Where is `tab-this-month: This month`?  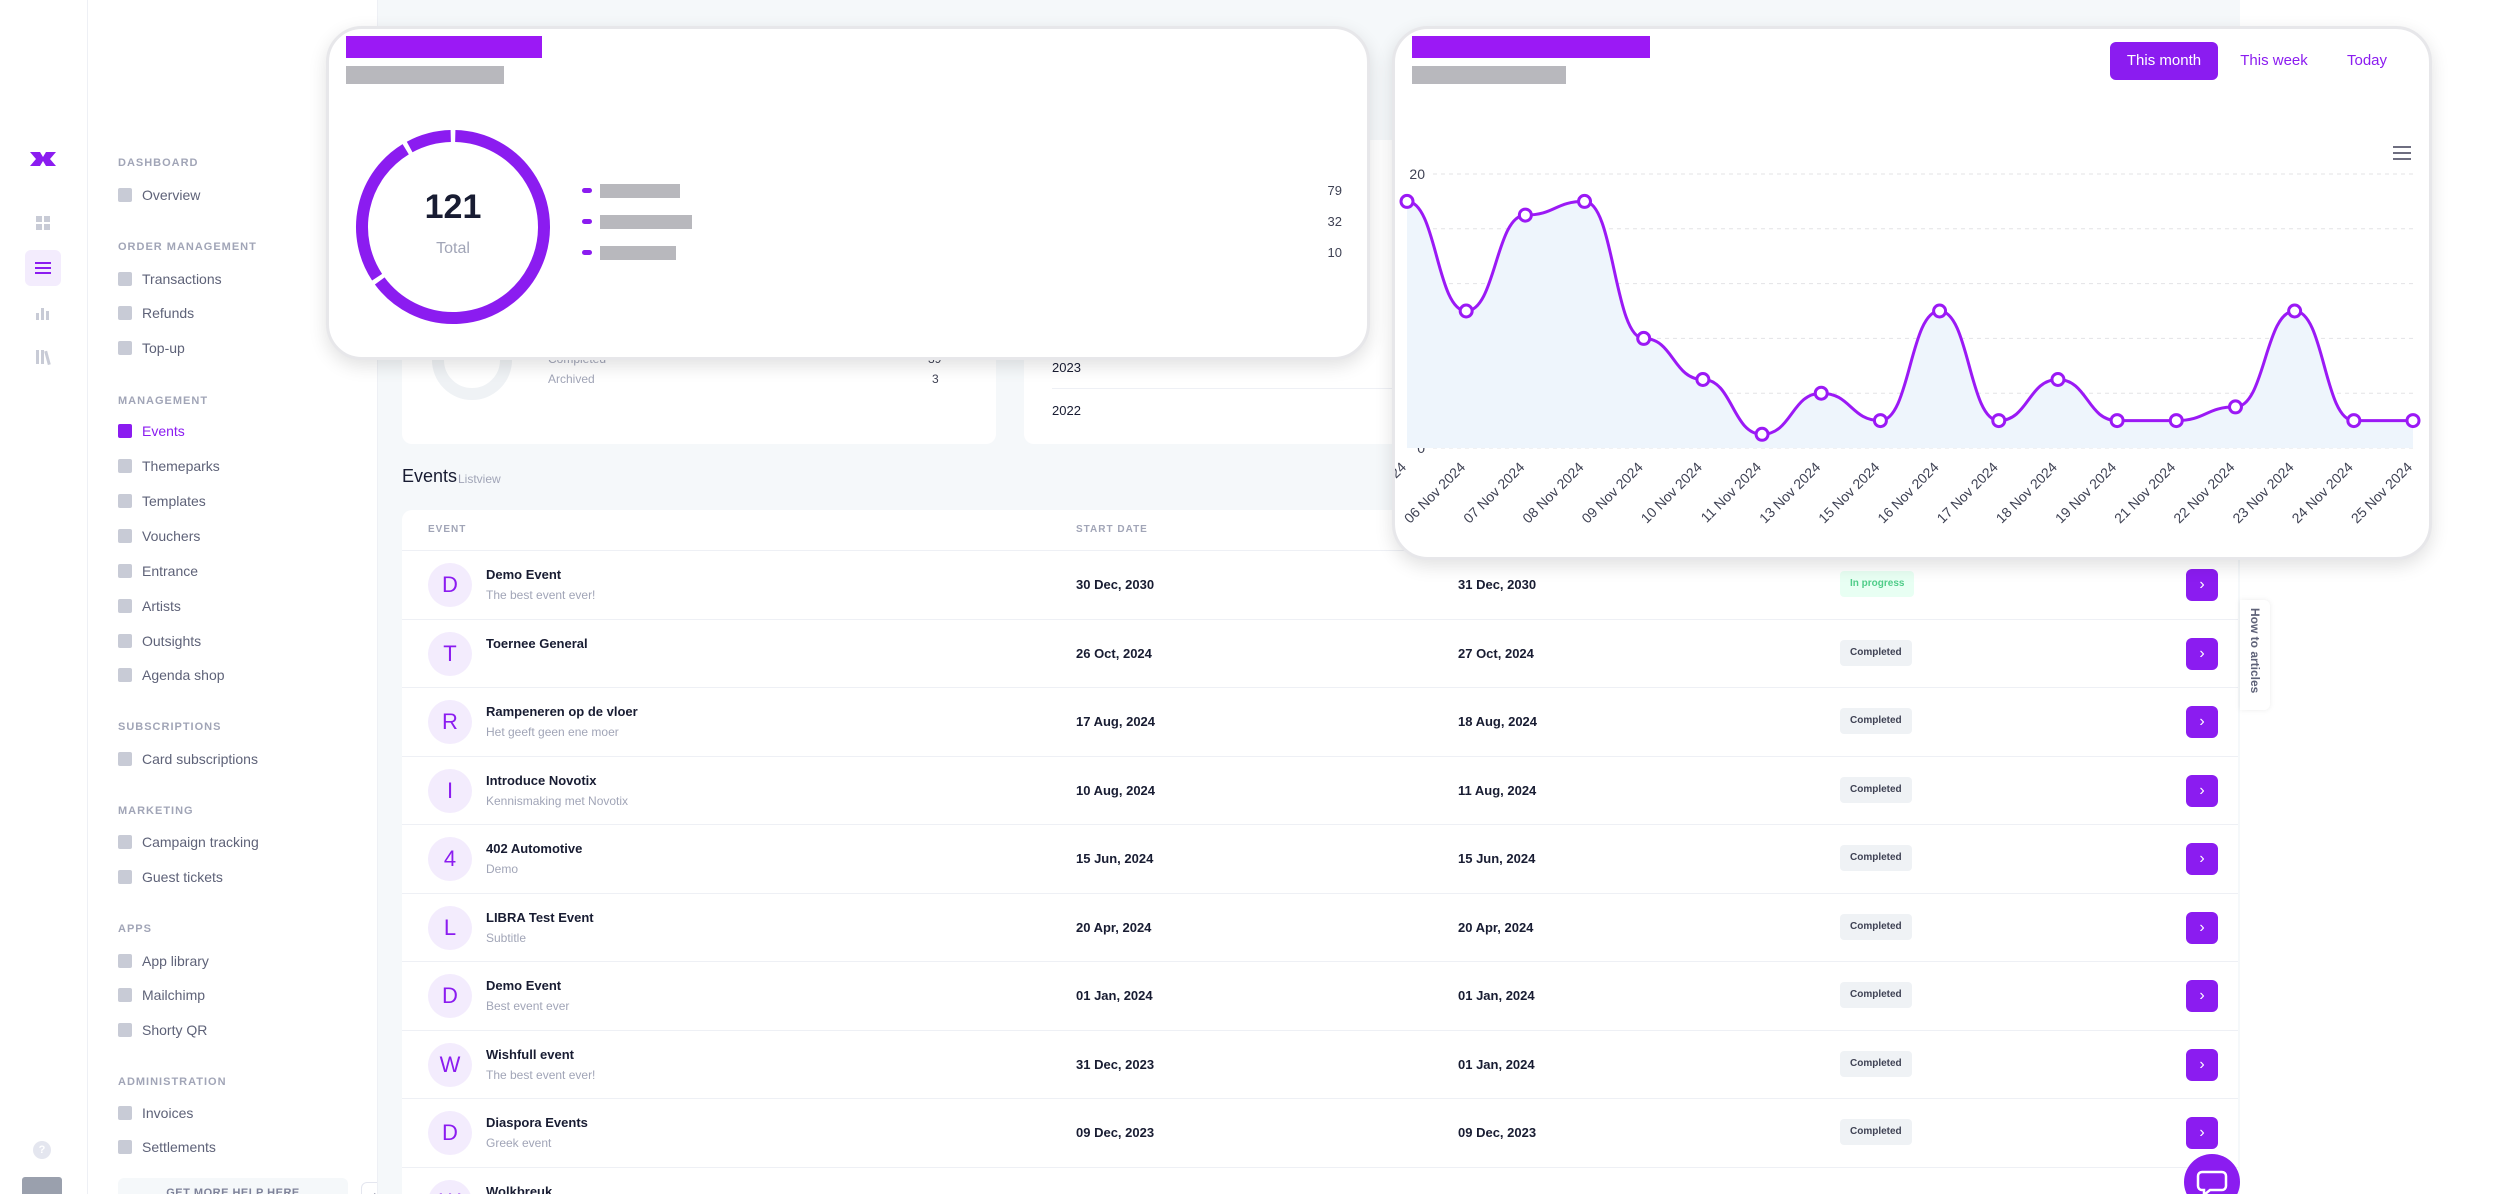
tab-this-month: This month is located at coordinates (2164, 61).